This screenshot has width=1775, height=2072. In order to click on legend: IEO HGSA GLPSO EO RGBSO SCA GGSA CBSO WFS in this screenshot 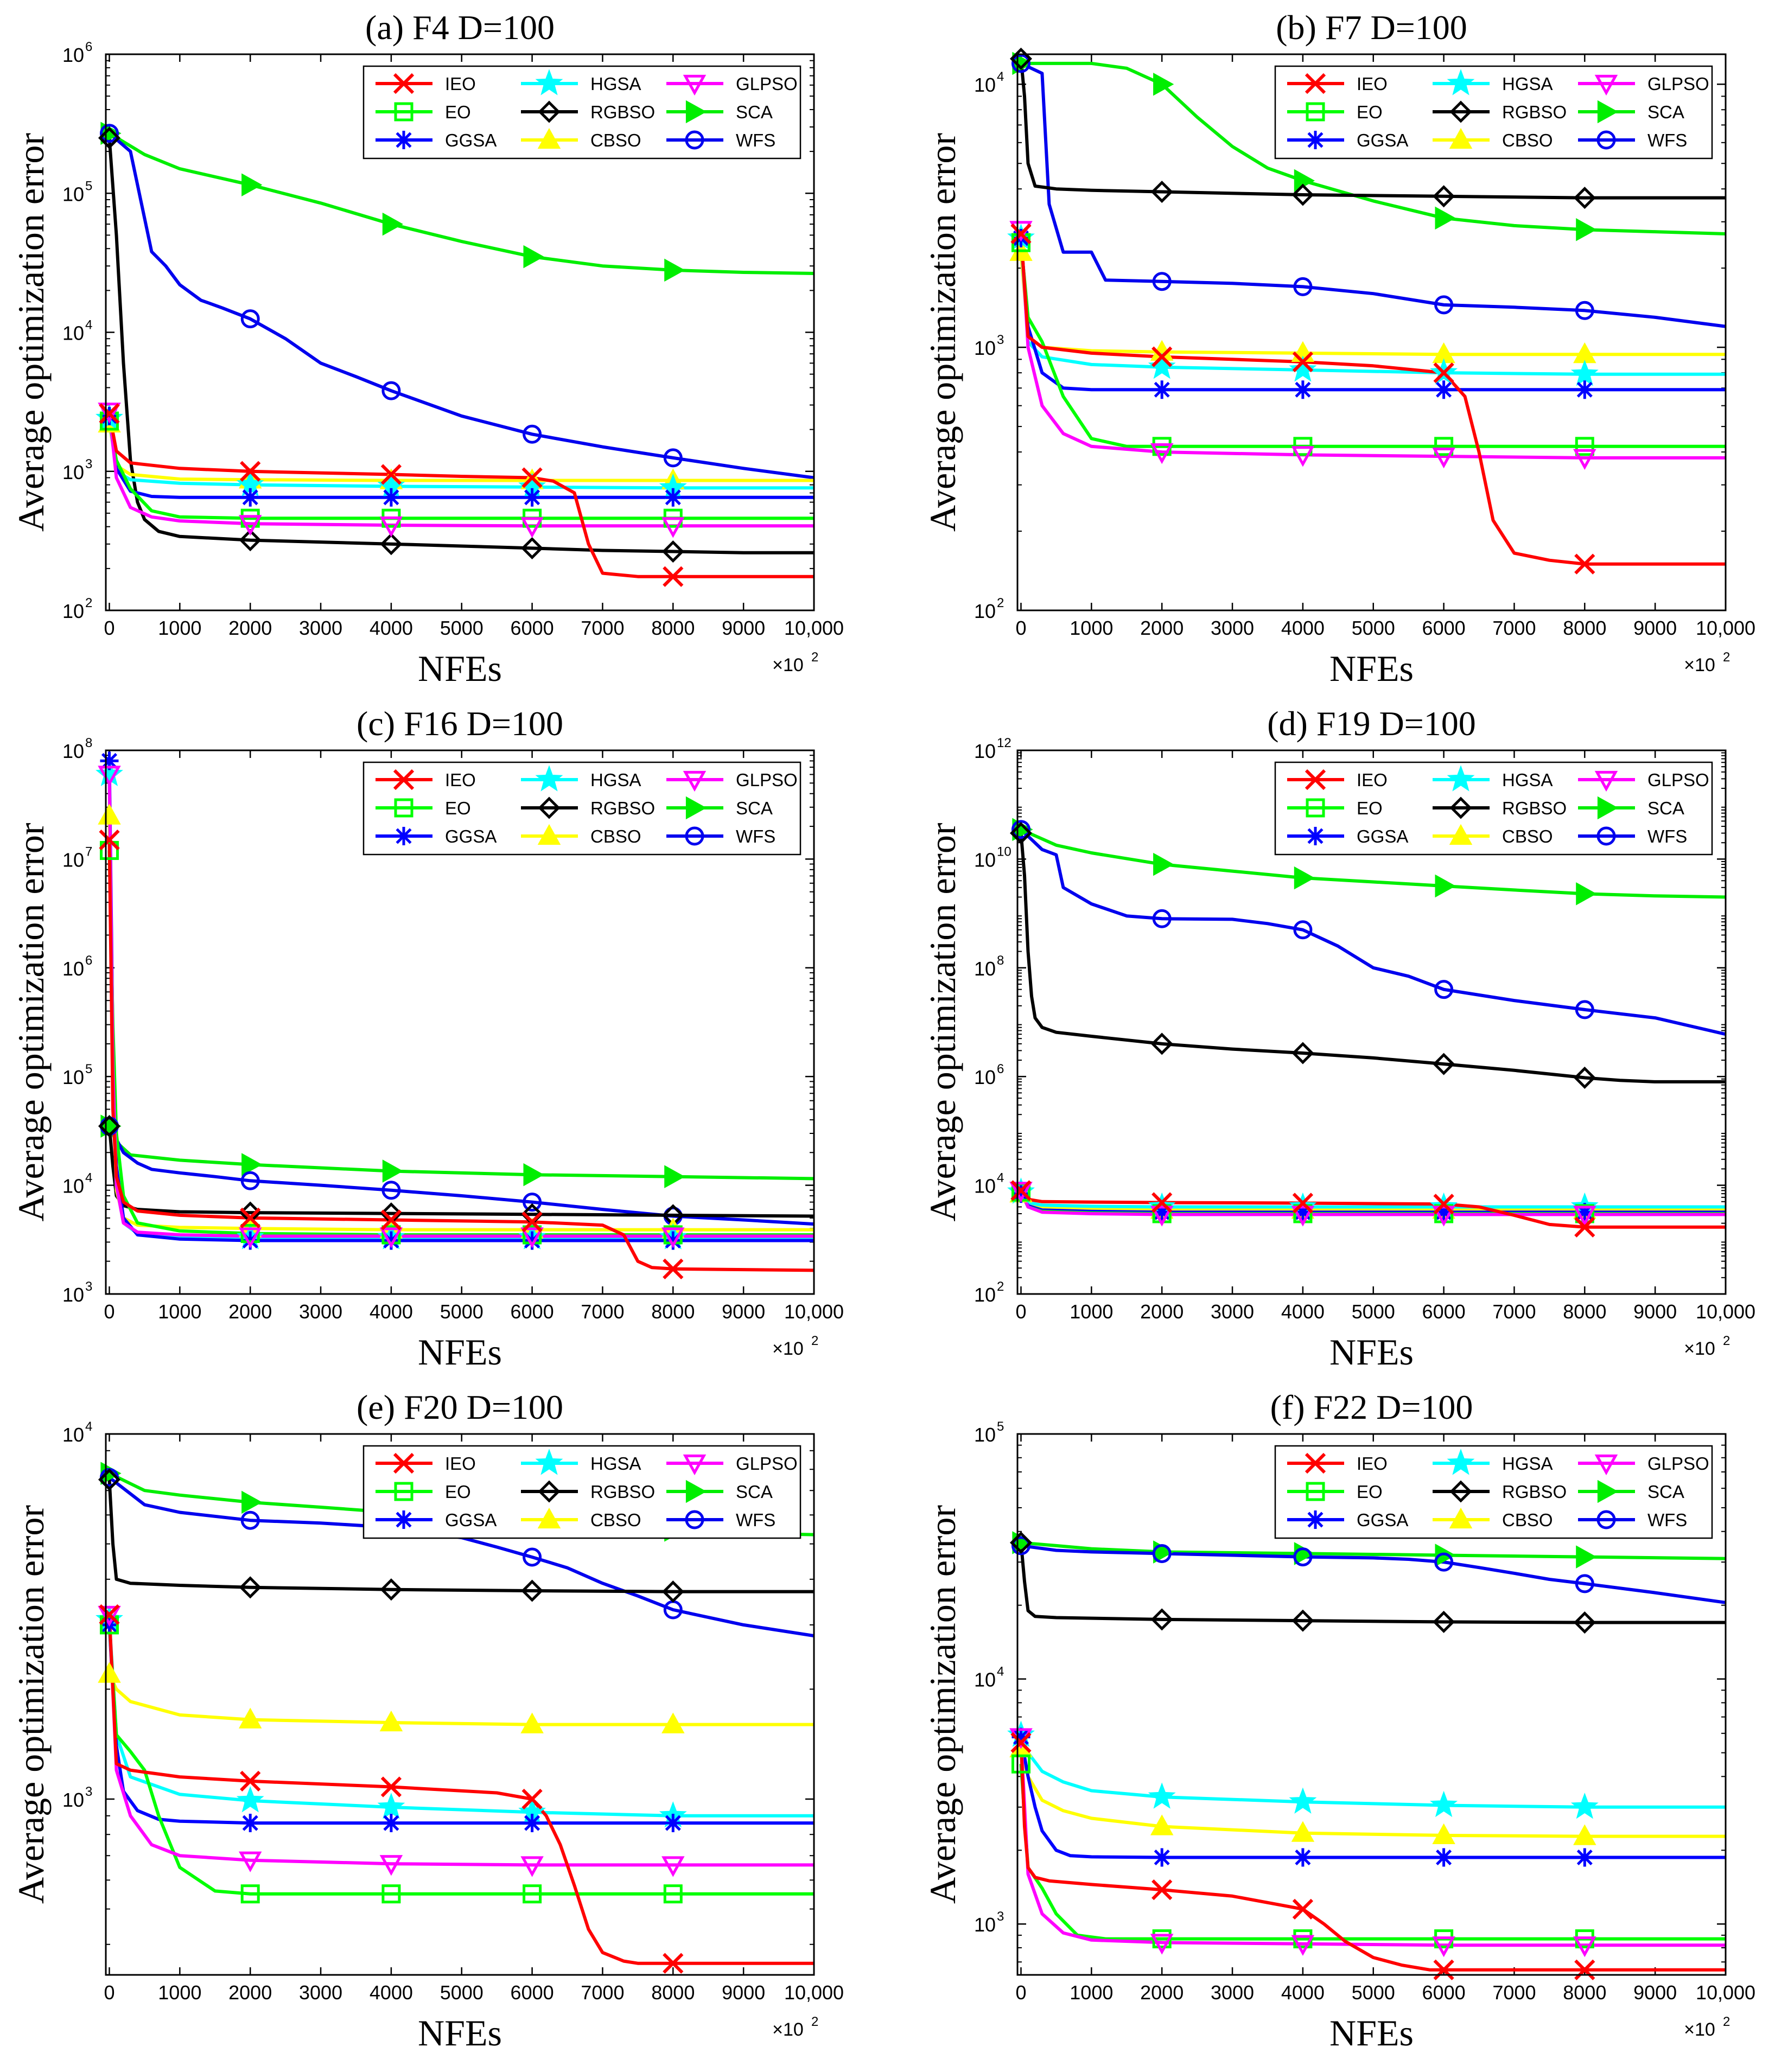, I will do `click(1493, 1492)`.